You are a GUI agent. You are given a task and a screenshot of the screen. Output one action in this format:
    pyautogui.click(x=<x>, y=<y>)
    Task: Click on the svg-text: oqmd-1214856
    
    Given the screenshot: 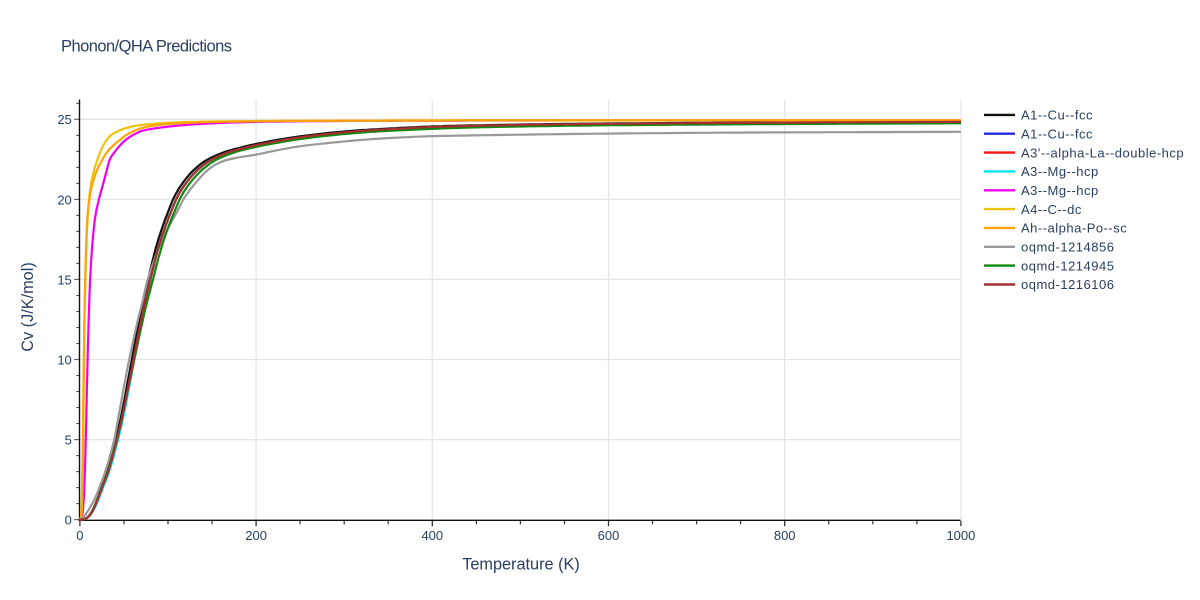 What is the action you would take?
    pyautogui.click(x=1067, y=247)
    